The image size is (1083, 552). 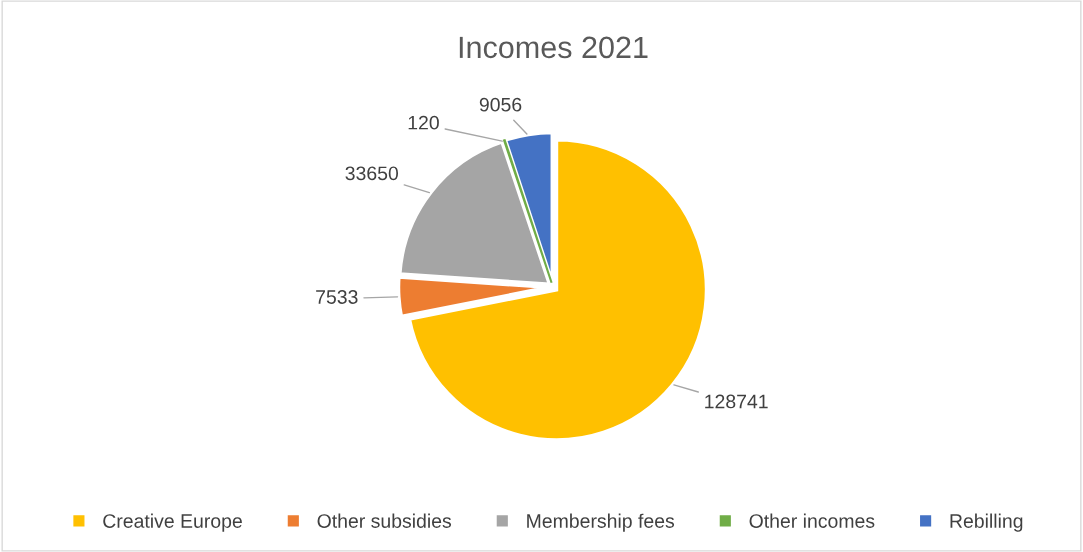 What do you see at coordinates (384, 520) in the screenshot?
I see `legend-label: Other subsidies` at bounding box center [384, 520].